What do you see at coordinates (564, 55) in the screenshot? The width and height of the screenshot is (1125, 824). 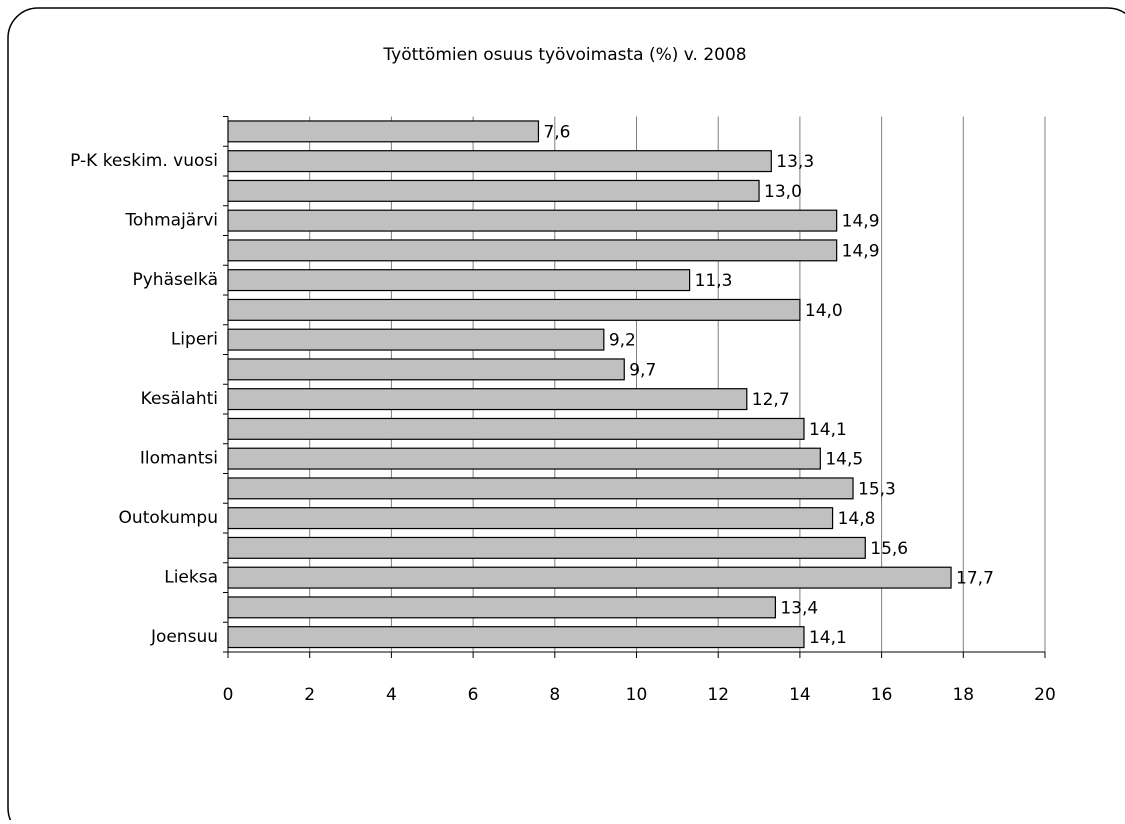 I see `chart-title: Työttömien osuus työvoimasta (%) v. 2008` at bounding box center [564, 55].